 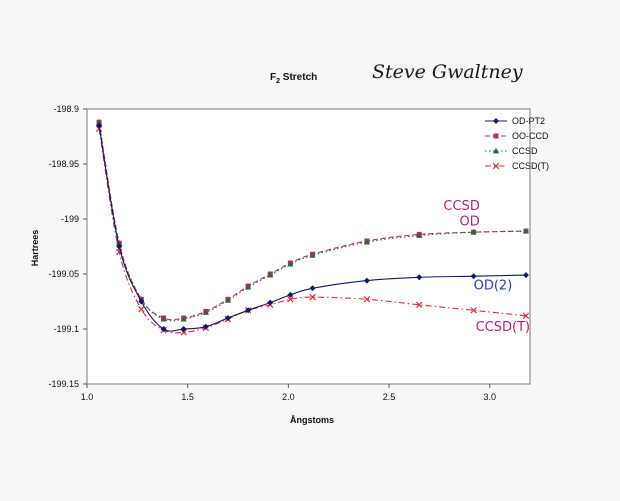 I want to click on legend-label-od-pt2: OD-PT2, so click(x=528, y=121).